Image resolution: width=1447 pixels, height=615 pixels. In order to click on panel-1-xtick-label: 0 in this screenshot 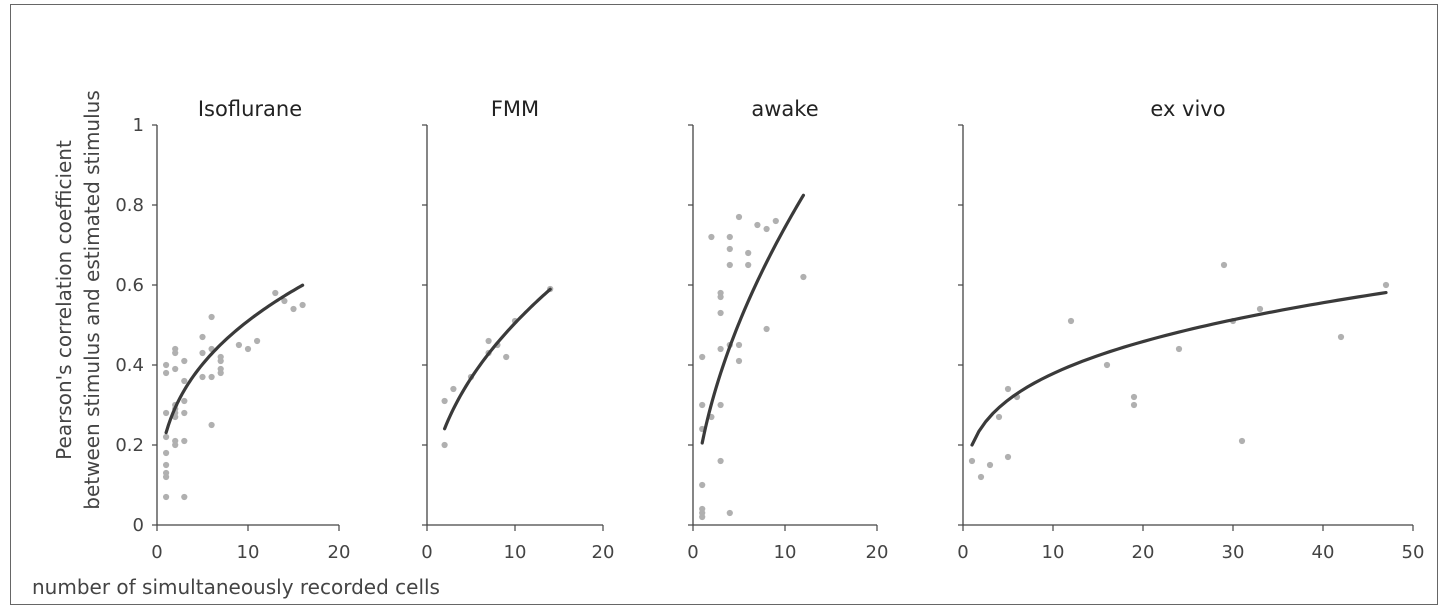, I will do `click(156, 552)`.